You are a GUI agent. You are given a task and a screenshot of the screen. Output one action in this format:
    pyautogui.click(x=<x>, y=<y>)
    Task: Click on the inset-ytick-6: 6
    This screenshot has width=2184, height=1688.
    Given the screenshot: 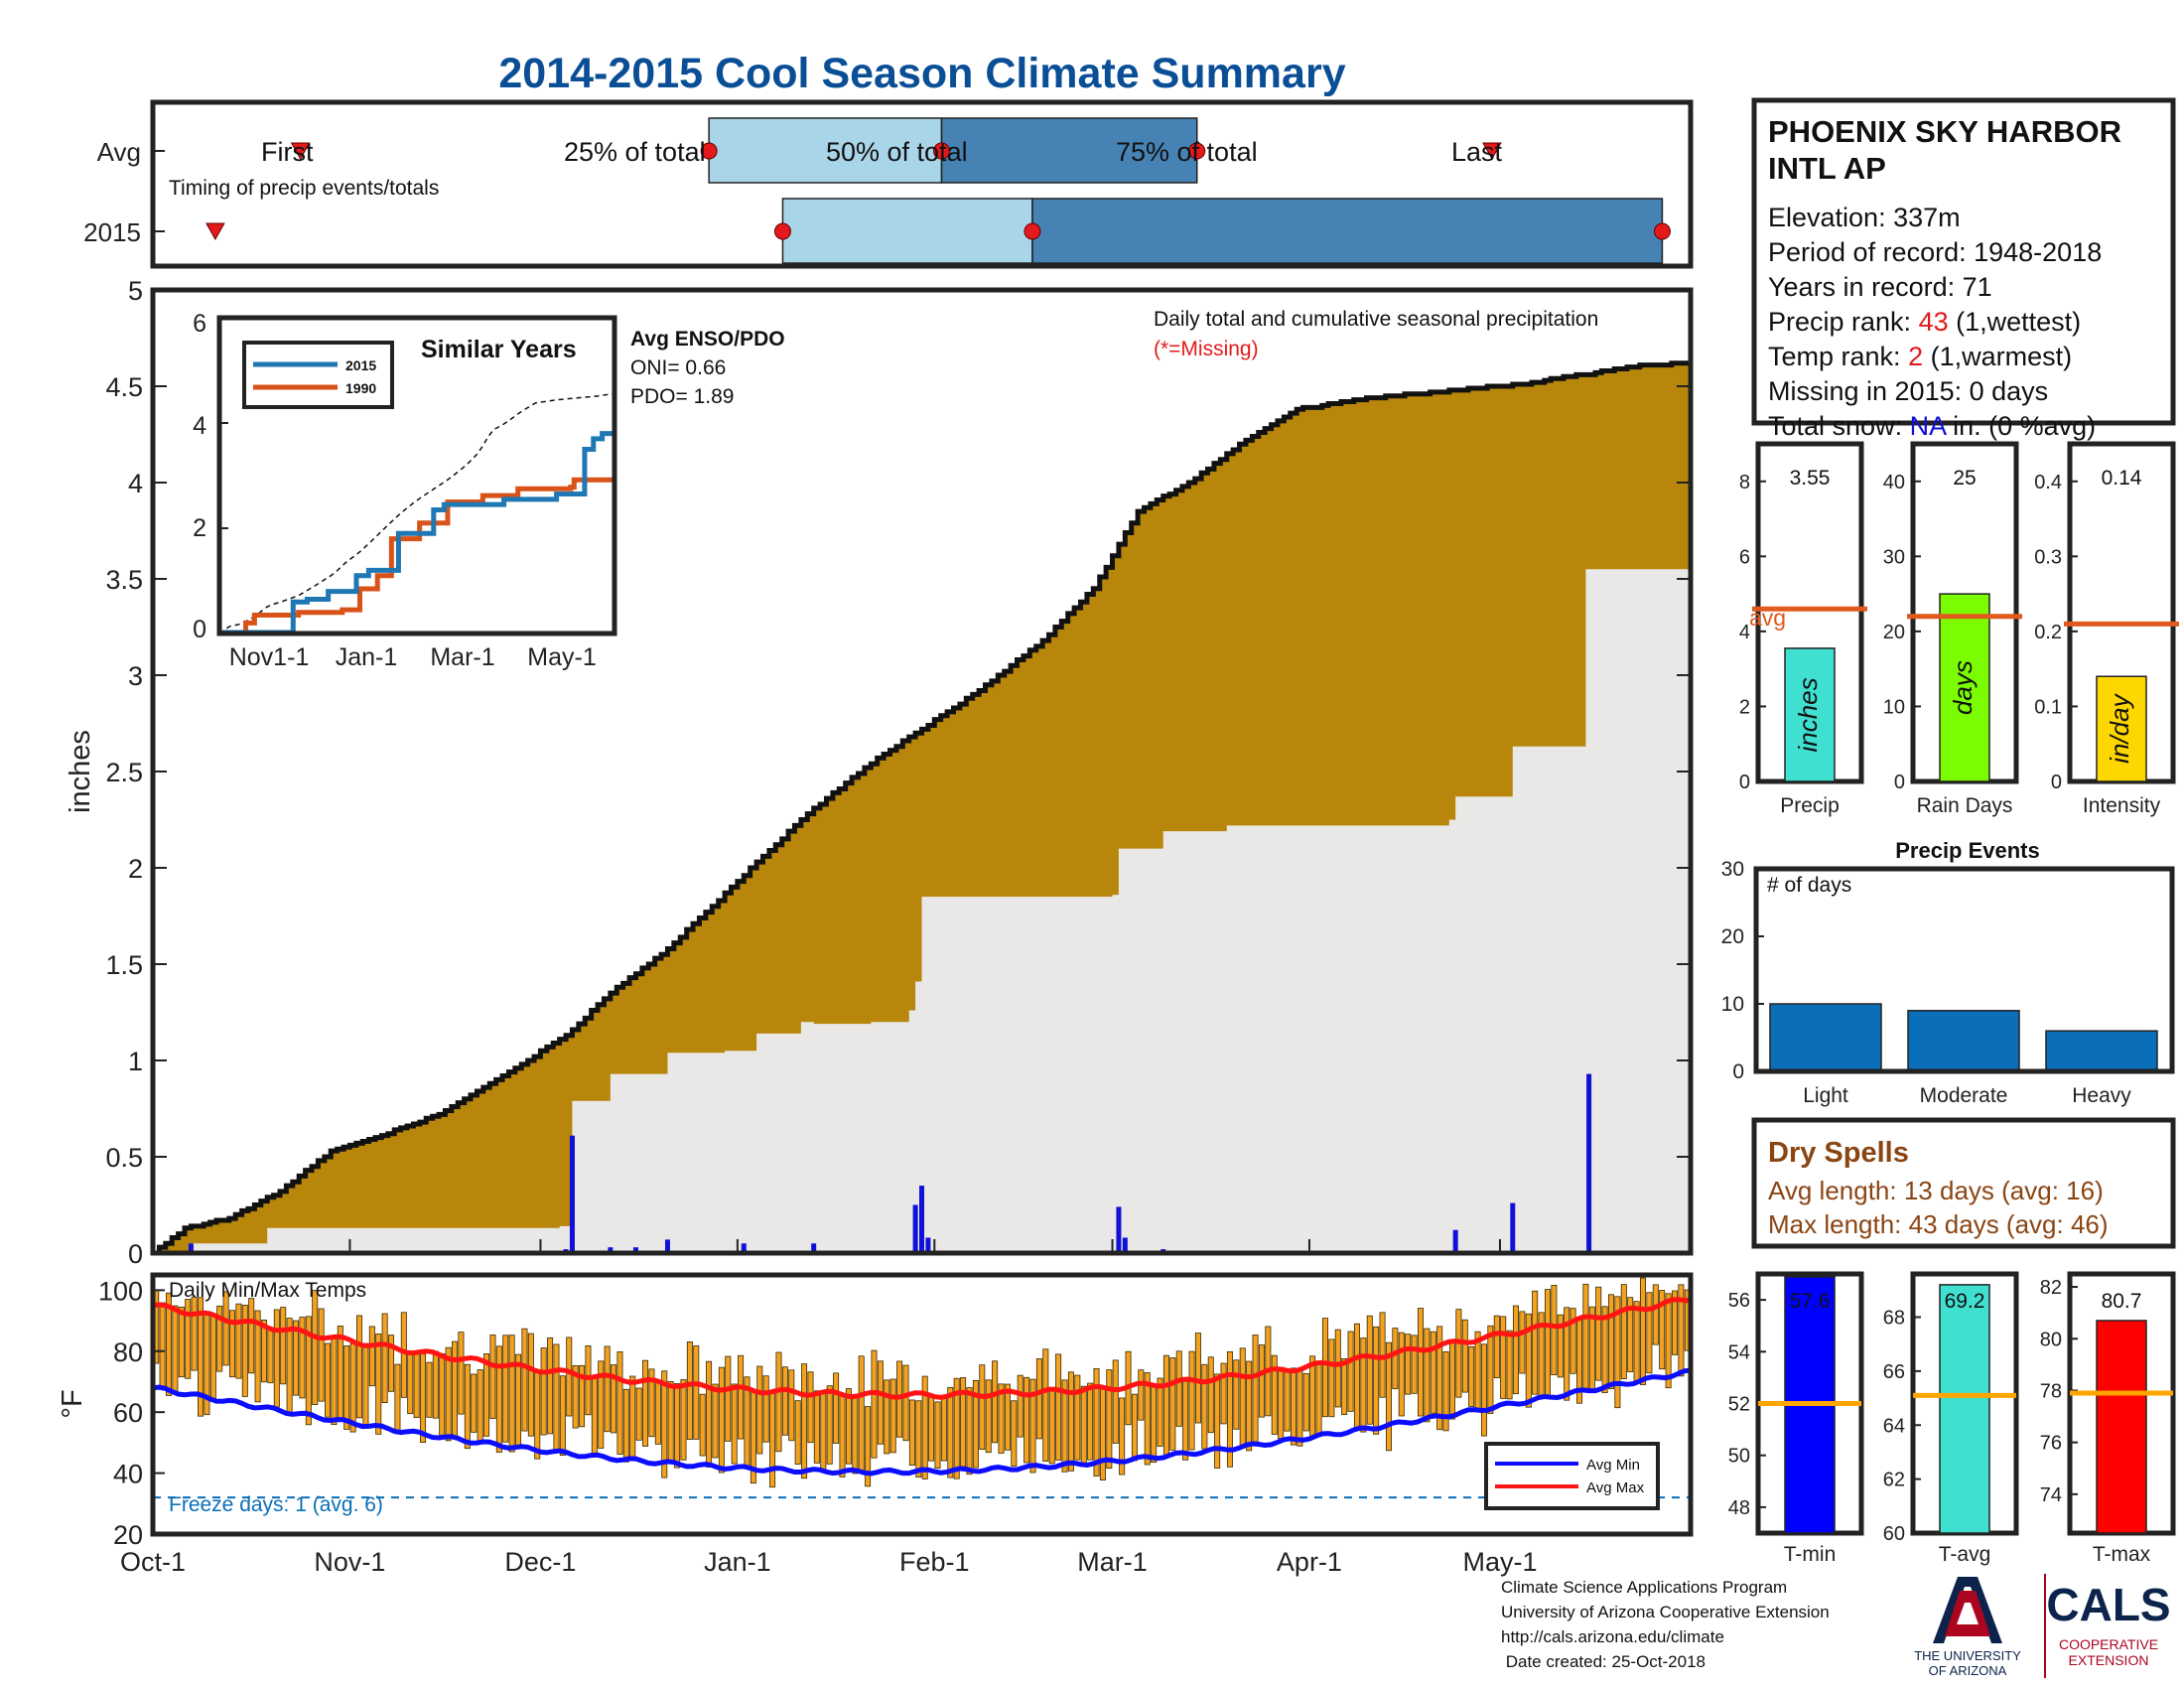 What is the action you would take?
    pyautogui.click(x=199, y=324)
    